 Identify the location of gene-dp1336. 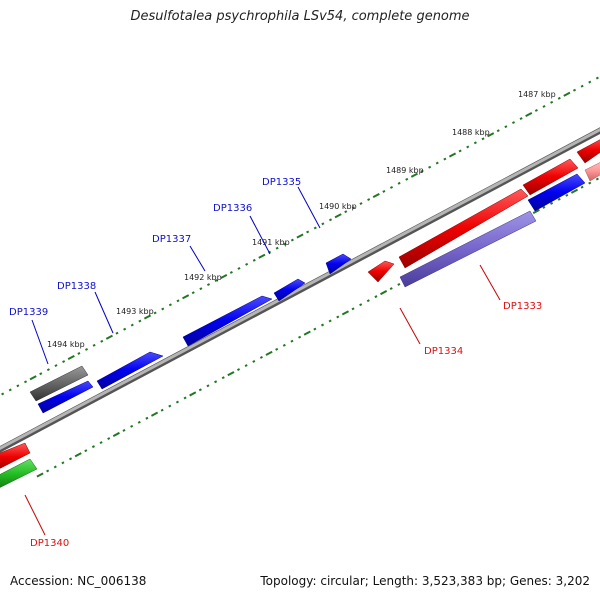
(289, 290).